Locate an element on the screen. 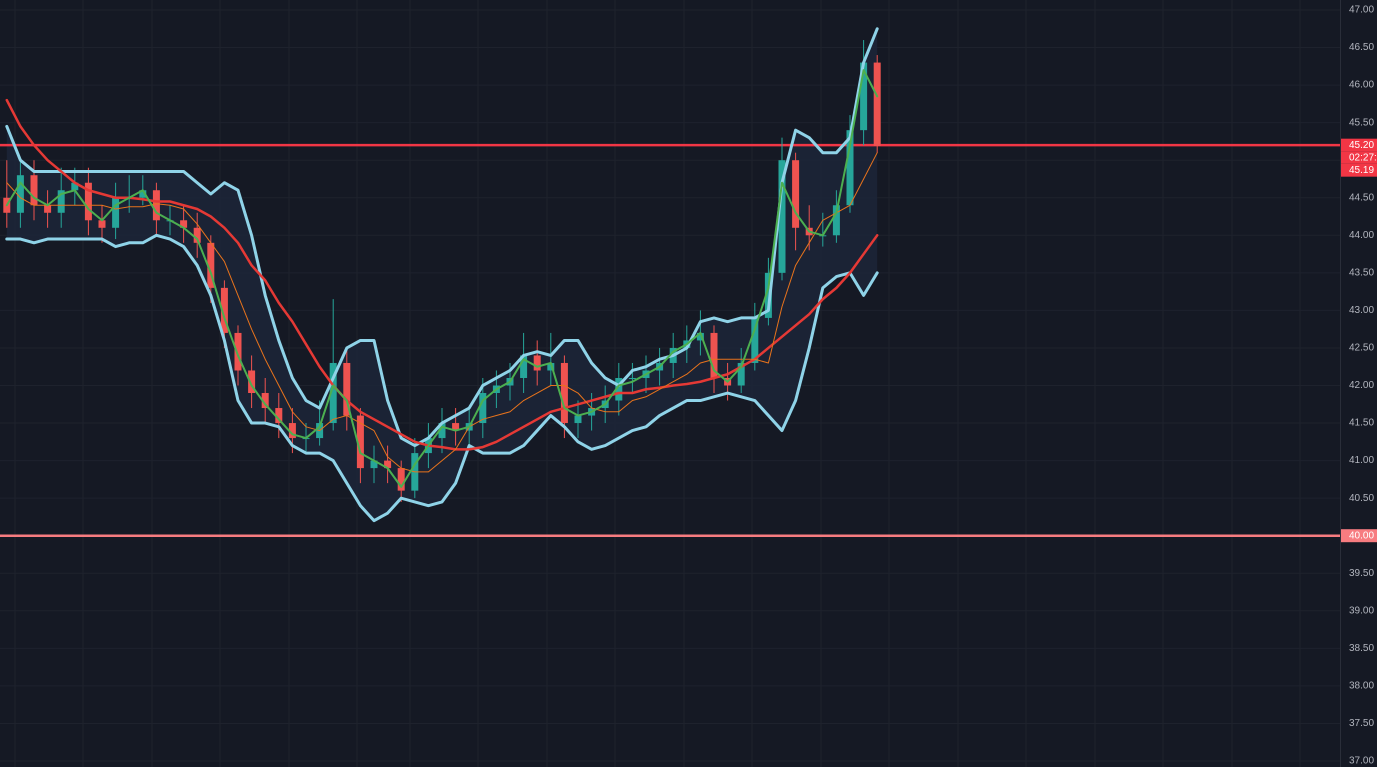 This screenshot has width=1377, height=767. last-price-box is located at coordinates (1359, 170).